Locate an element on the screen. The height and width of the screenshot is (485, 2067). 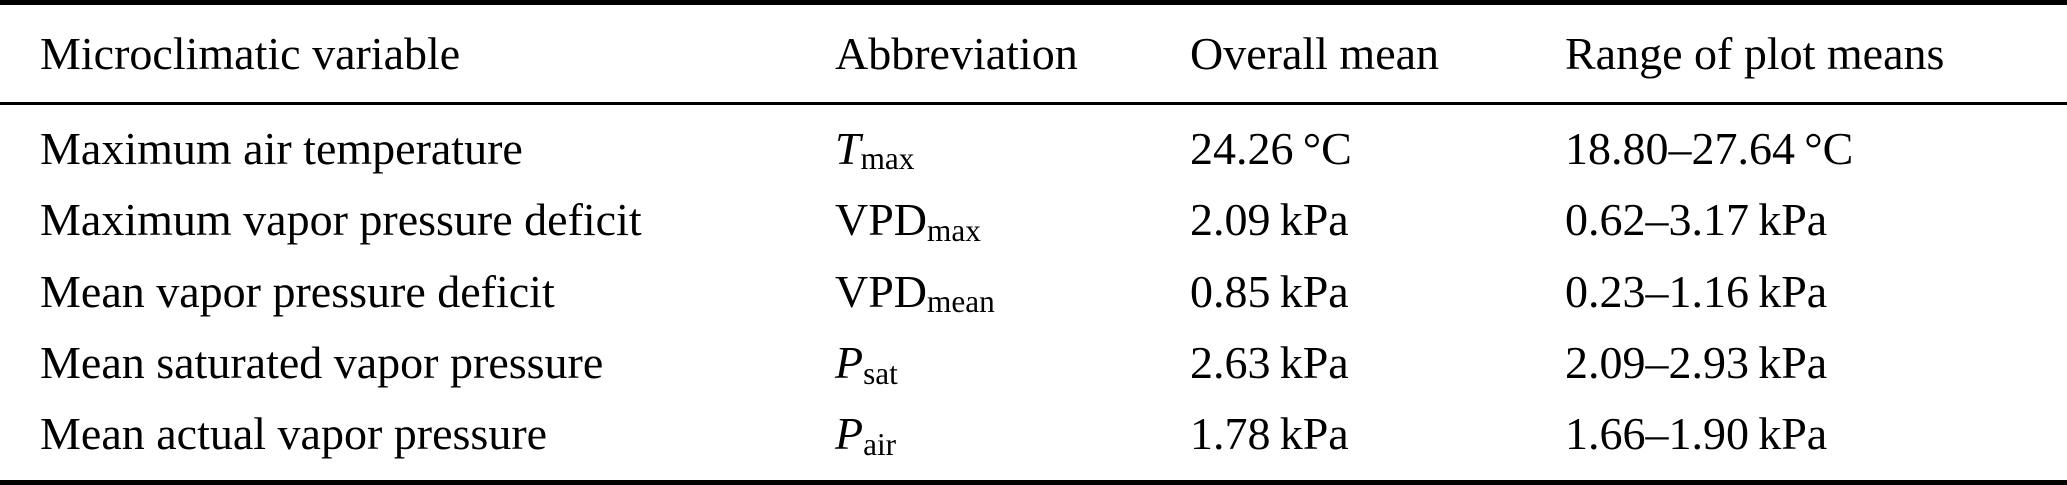
variable-cell: Maximum vapor pressure deficit is located at coordinates (341, 220).